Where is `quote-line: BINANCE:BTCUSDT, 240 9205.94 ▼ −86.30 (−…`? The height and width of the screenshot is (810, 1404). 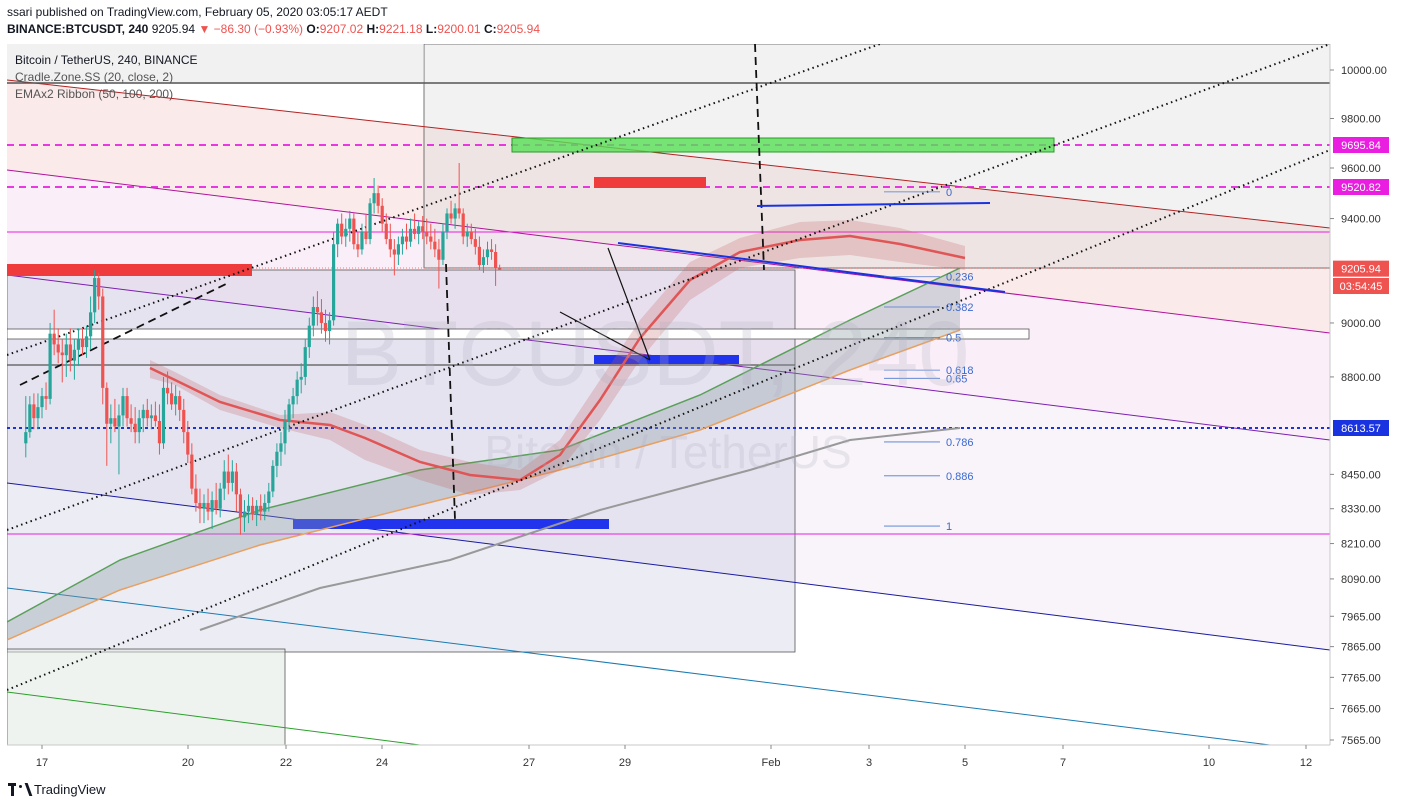
quote-line: BINANCE:BTCUSDT, 240 9205.94 ▼ −86.30 (−… is located at coordinates (273, 29).